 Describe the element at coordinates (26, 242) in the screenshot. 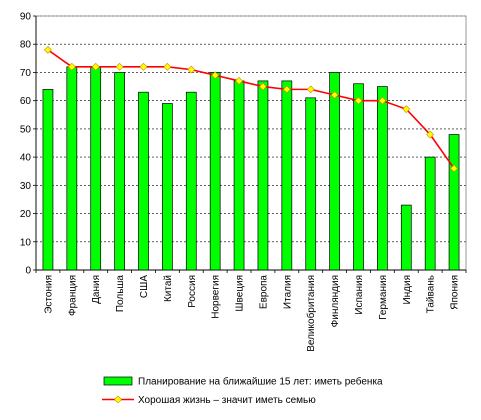

I see `y-tick-label: 10` at that location.